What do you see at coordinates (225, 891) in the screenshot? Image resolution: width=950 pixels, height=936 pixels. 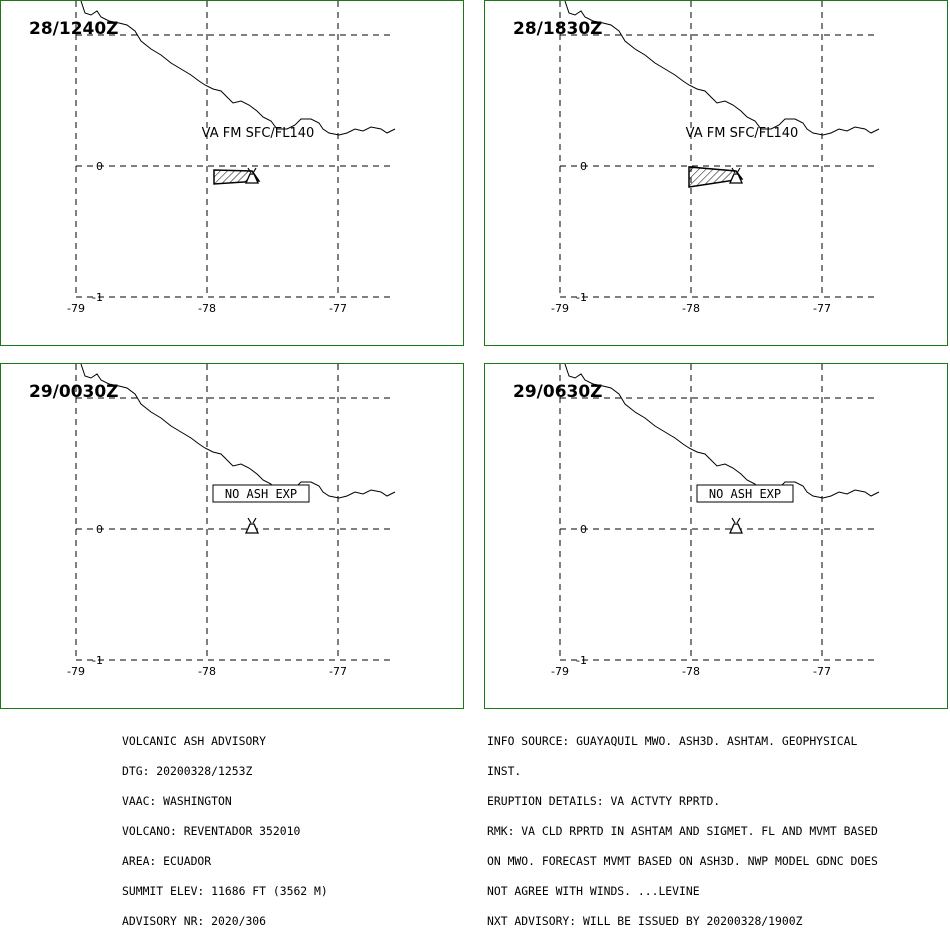 I see `advisory-line: SUMMIT ELEV: 11686 FT (3562 M)` at bounding box center [225, 891].